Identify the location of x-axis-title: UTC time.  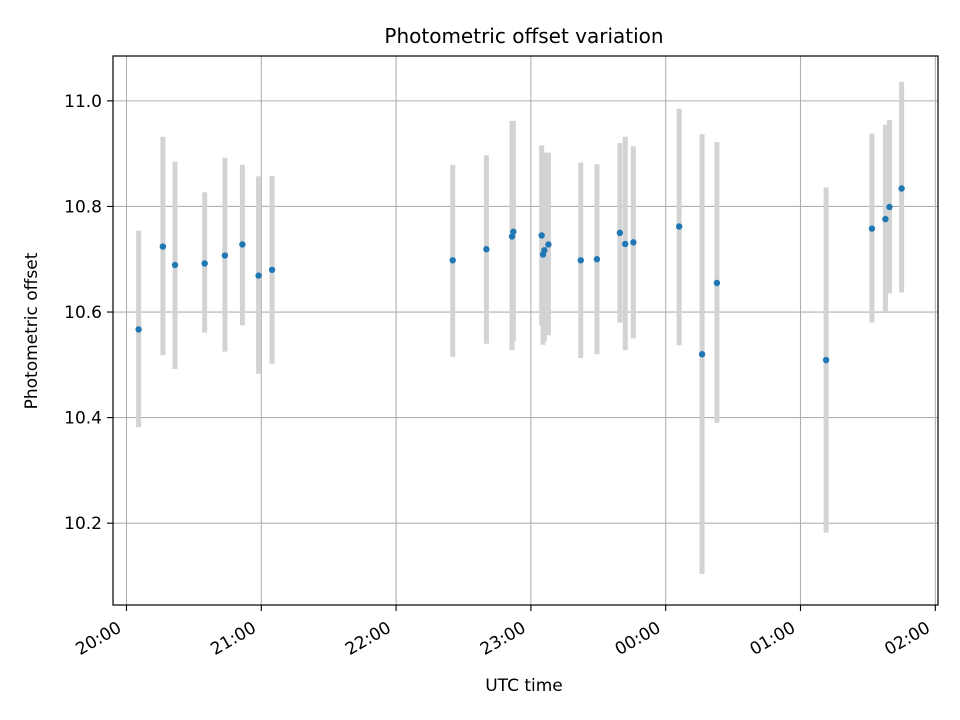
(524, 686).